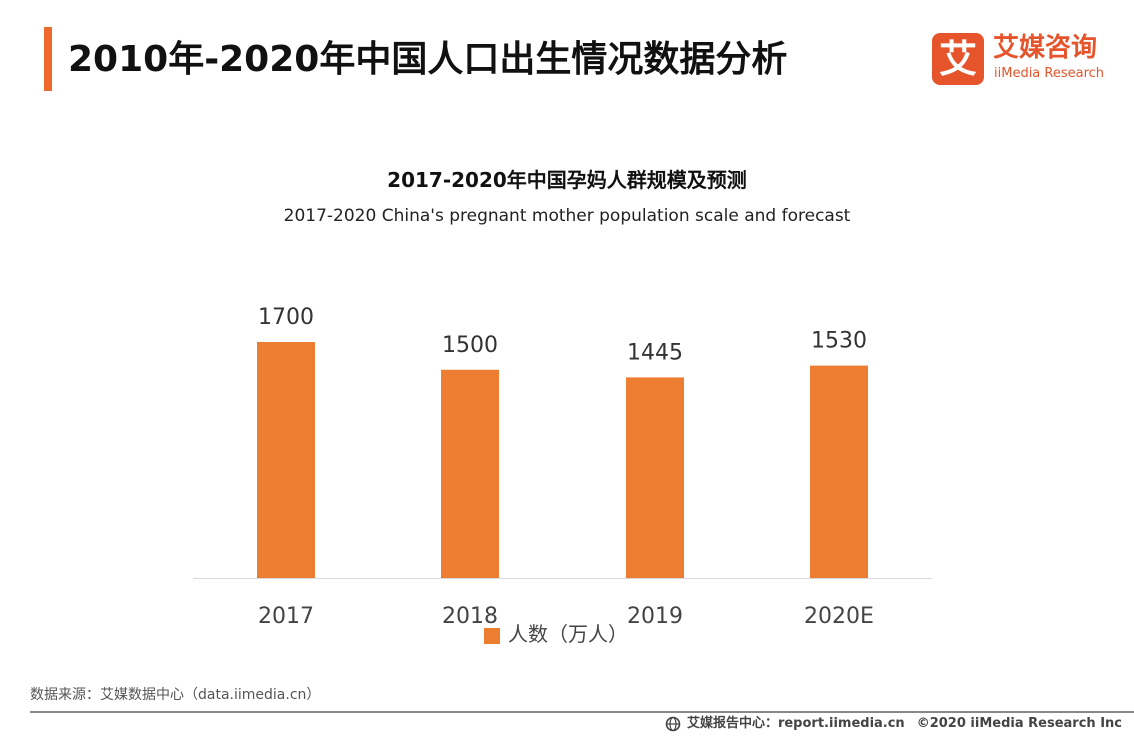 The width and height of the screenshot is (1134, 737). I want to click on bar-2019, so click(655, 477).